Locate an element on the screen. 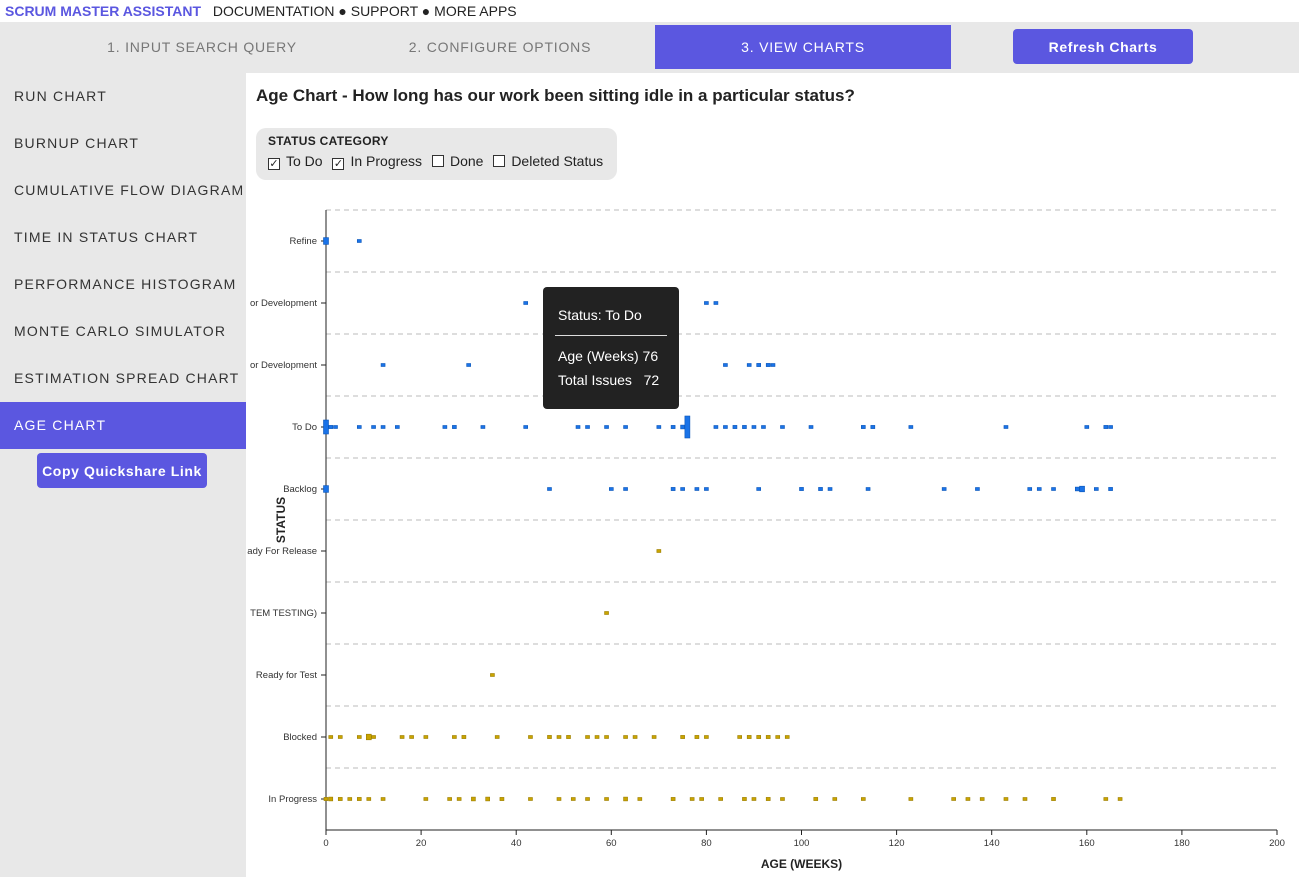 The image size is (1299, 877). more-apps-link: MORE APPS is located at coordinates (475, 11).